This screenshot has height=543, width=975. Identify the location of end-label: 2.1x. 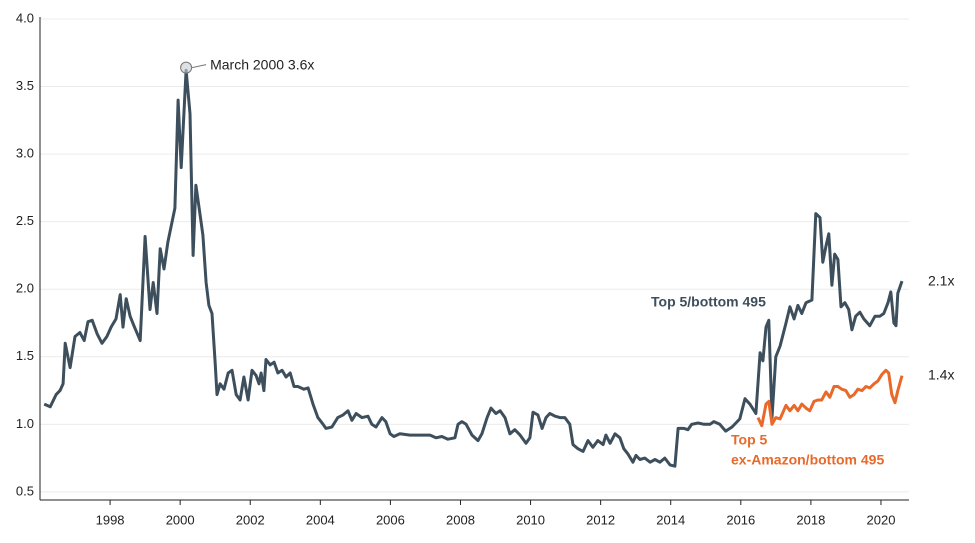
(941, 281).